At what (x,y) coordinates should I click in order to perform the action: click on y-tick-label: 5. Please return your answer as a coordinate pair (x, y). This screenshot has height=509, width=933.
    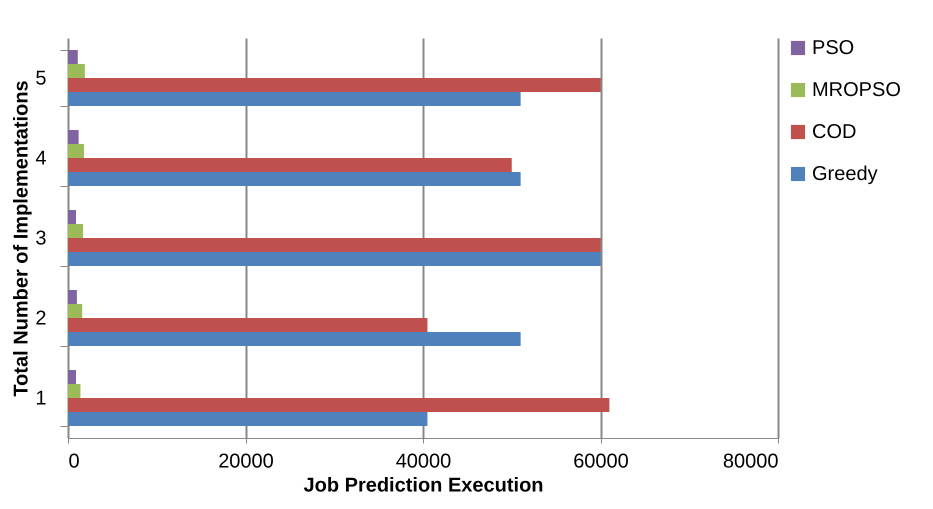
    Looking at the image, I should click on (40, 79).